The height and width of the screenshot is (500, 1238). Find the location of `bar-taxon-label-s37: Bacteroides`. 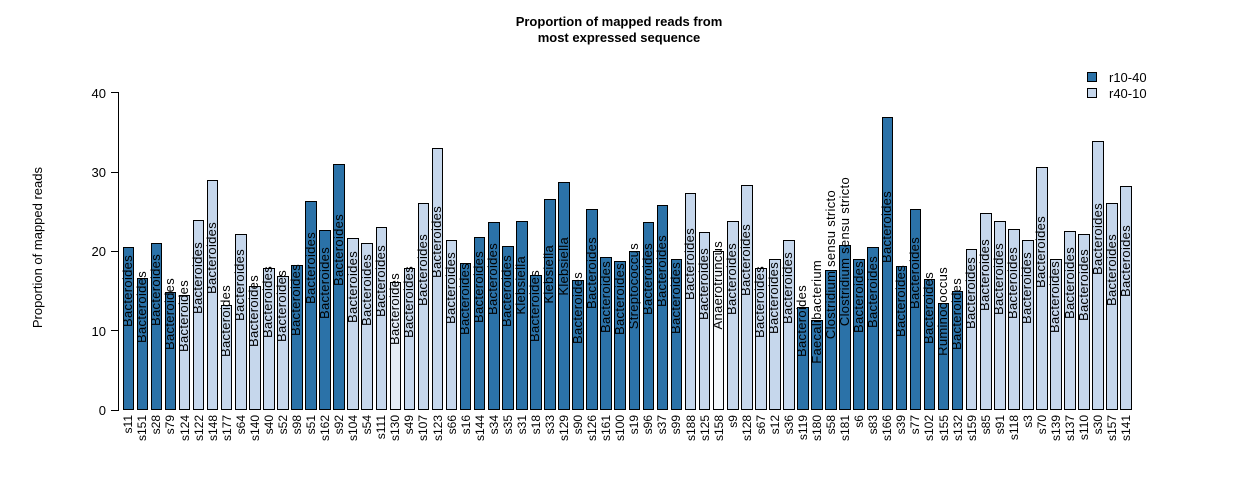

bar-taxon-label-s37: Bacteroides is located at coordinates (661, 270).